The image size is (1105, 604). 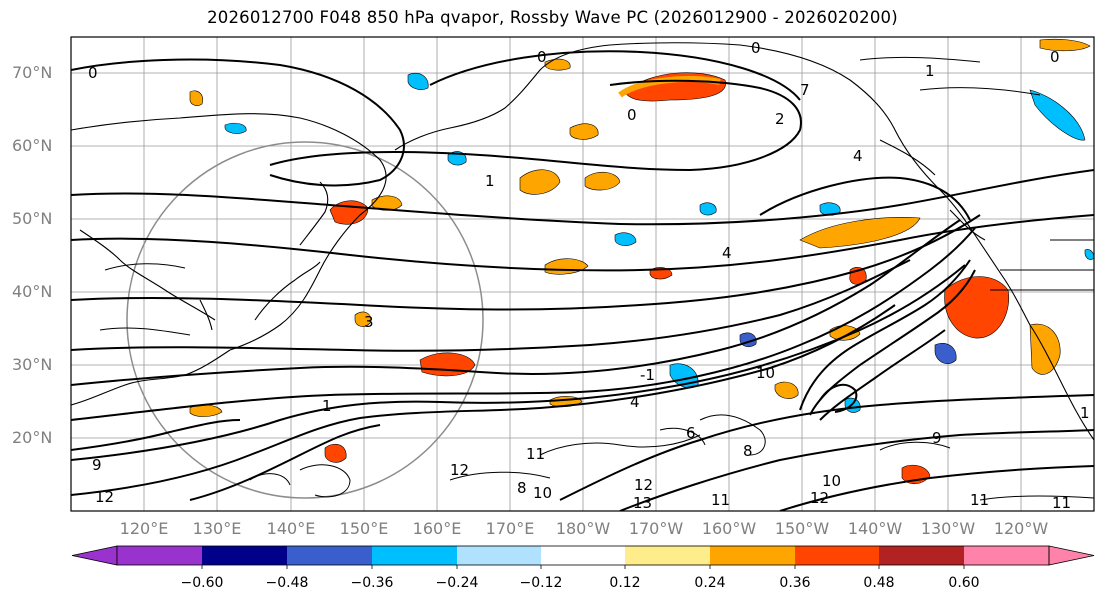 I want to click on lon-label: 170°E, so click(x=510, y=528).